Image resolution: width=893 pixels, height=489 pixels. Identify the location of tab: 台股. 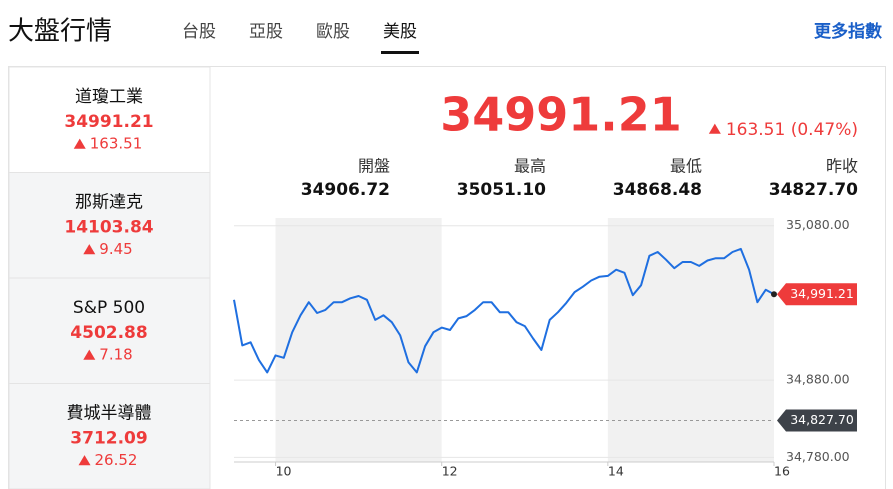
(199, 32).